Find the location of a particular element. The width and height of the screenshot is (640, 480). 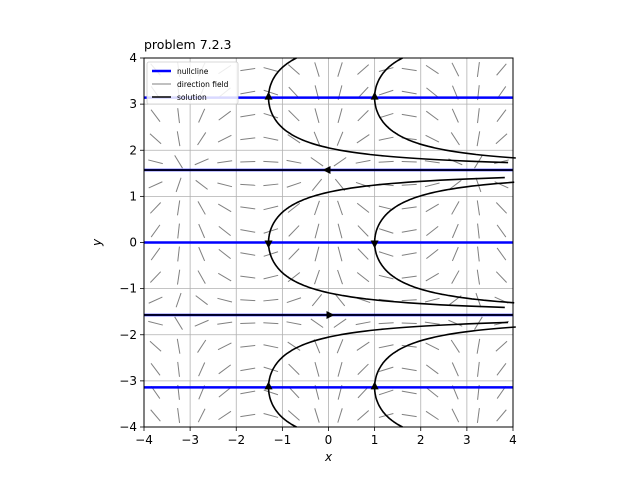

y-tick-label: 3 is located at coordinates (133, 104).